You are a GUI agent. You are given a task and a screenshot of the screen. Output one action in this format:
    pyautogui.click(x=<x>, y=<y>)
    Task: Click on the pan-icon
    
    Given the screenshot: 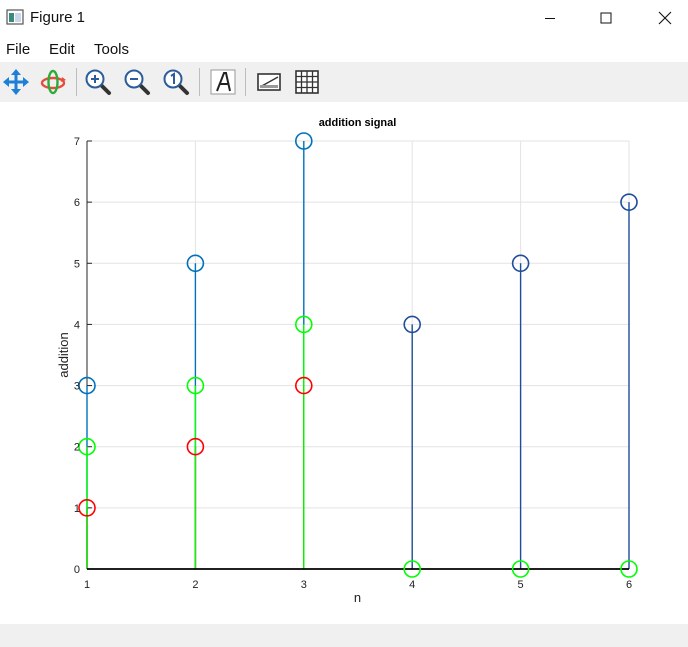 What is the action you would take?
    pyautogui.click(x=16, y=82)
    